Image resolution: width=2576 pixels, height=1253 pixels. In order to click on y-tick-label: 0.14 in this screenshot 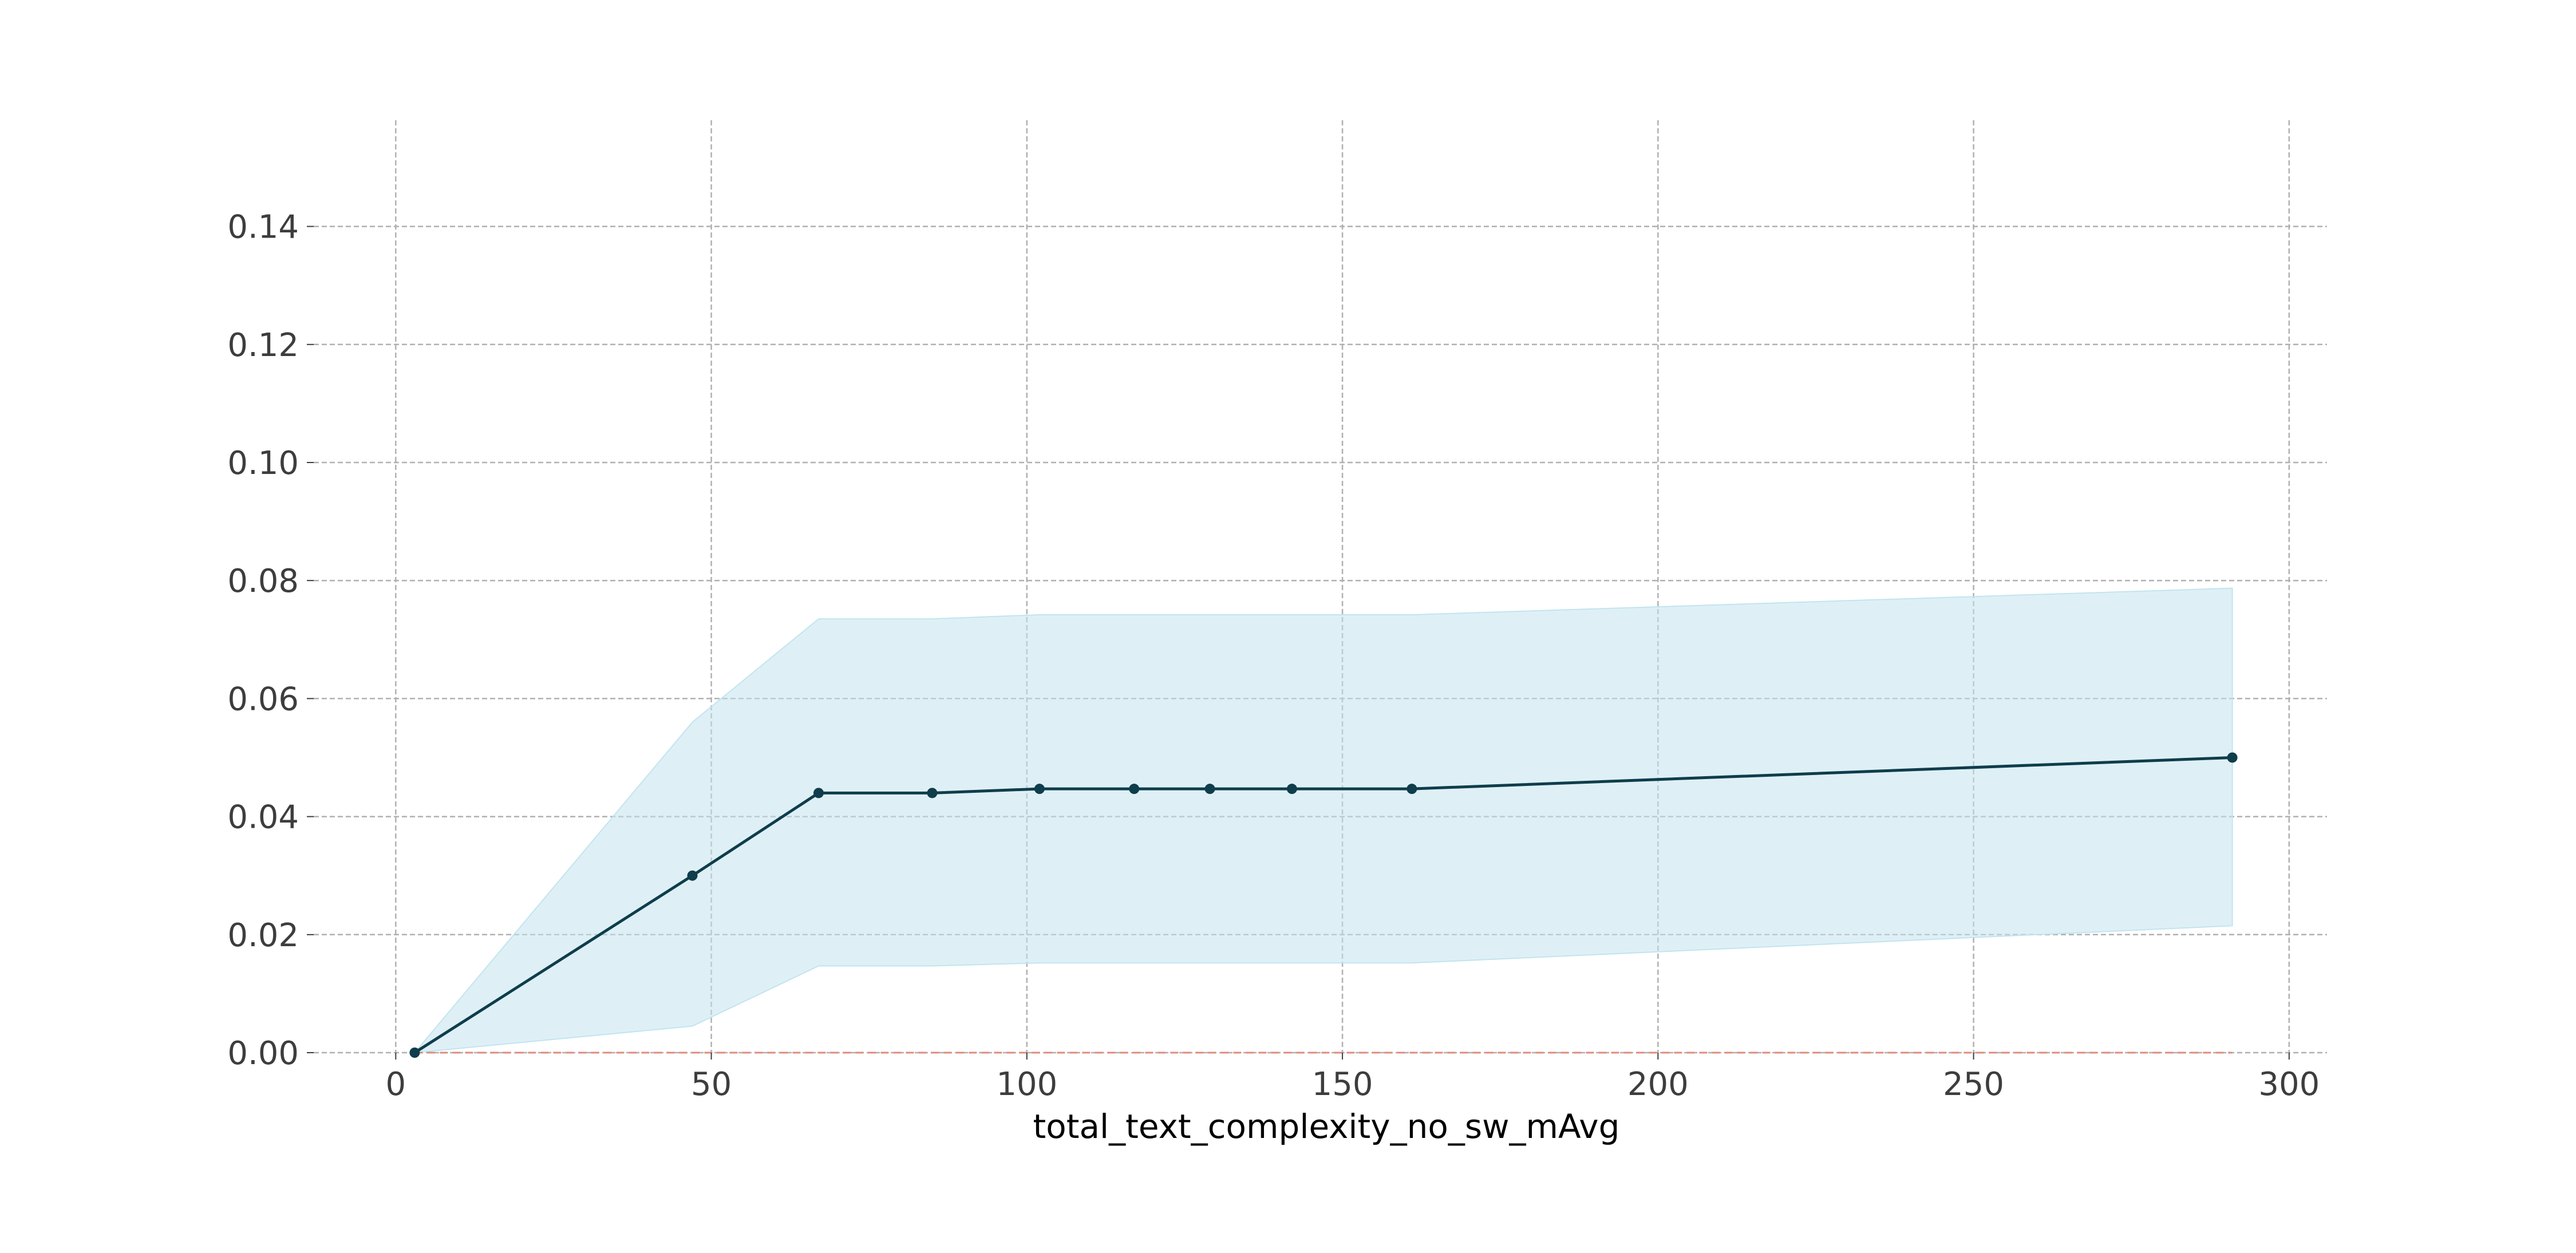, I will do `click(263, 227)`.